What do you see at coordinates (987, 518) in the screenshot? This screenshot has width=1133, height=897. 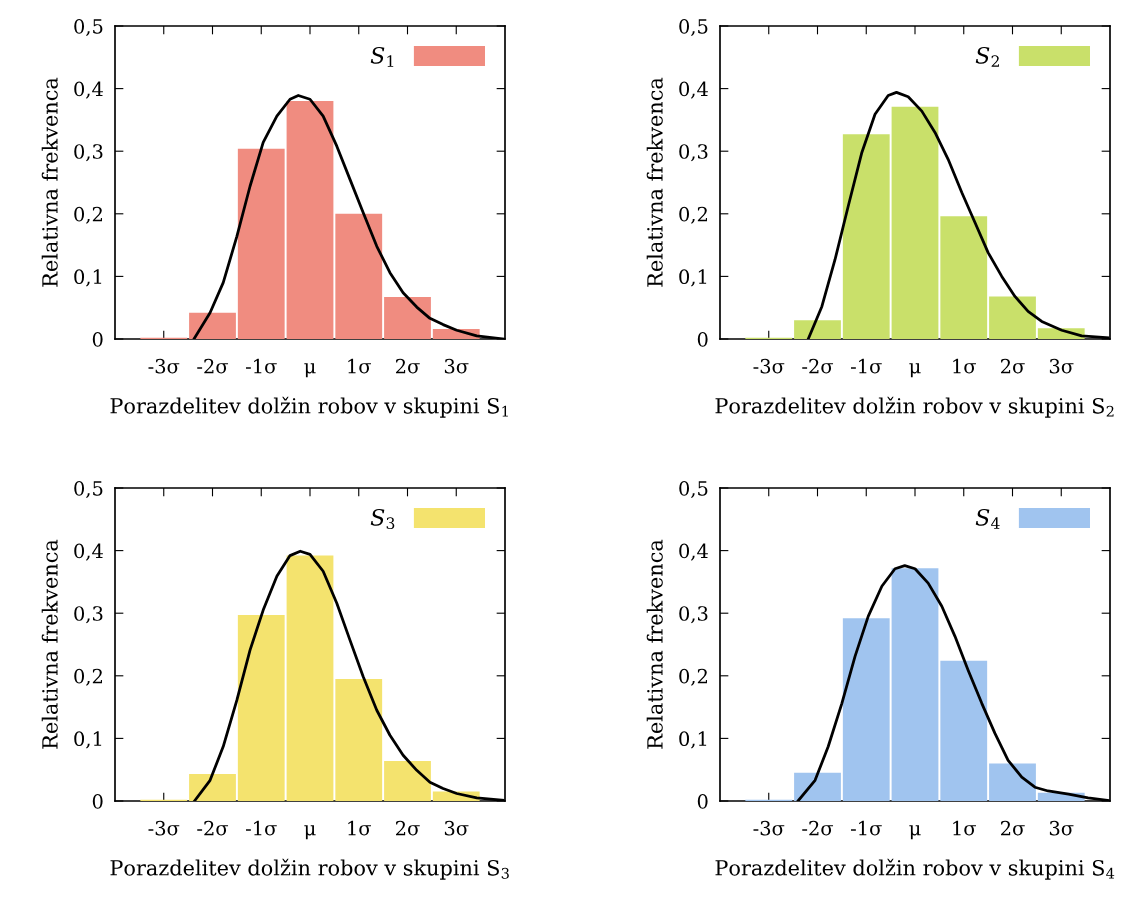 I see `legend-label: S$_{4}$` at bounding box center [987, 518].